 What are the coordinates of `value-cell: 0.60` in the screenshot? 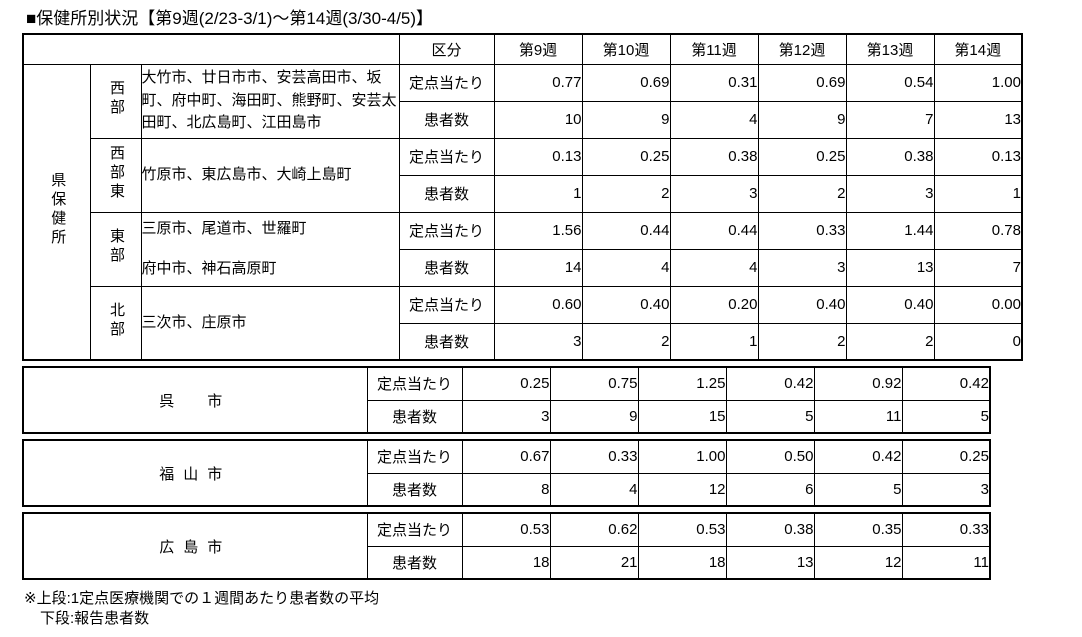 It's located at (538, 304).